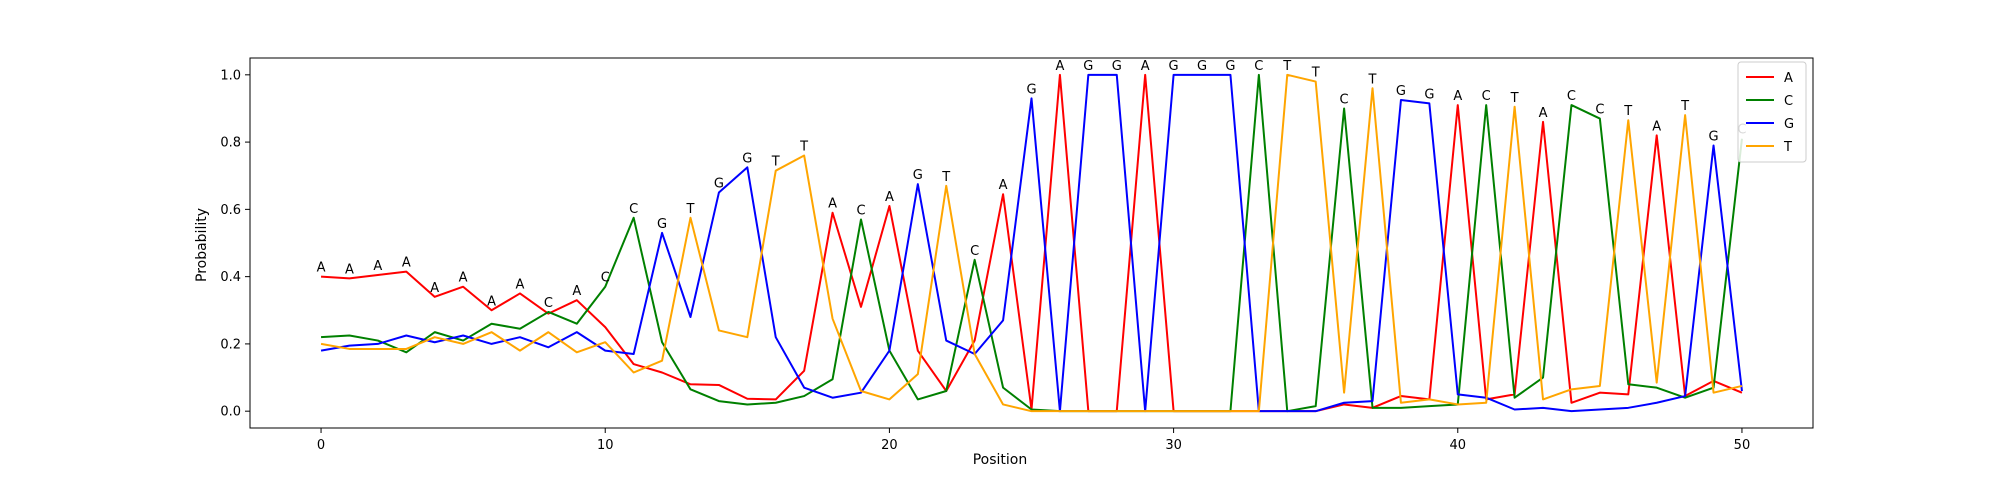  What do you see at coordinates (321, 445) in the screenshot?
I see `x-tick-label: 0` at bounding box center [321, 445].